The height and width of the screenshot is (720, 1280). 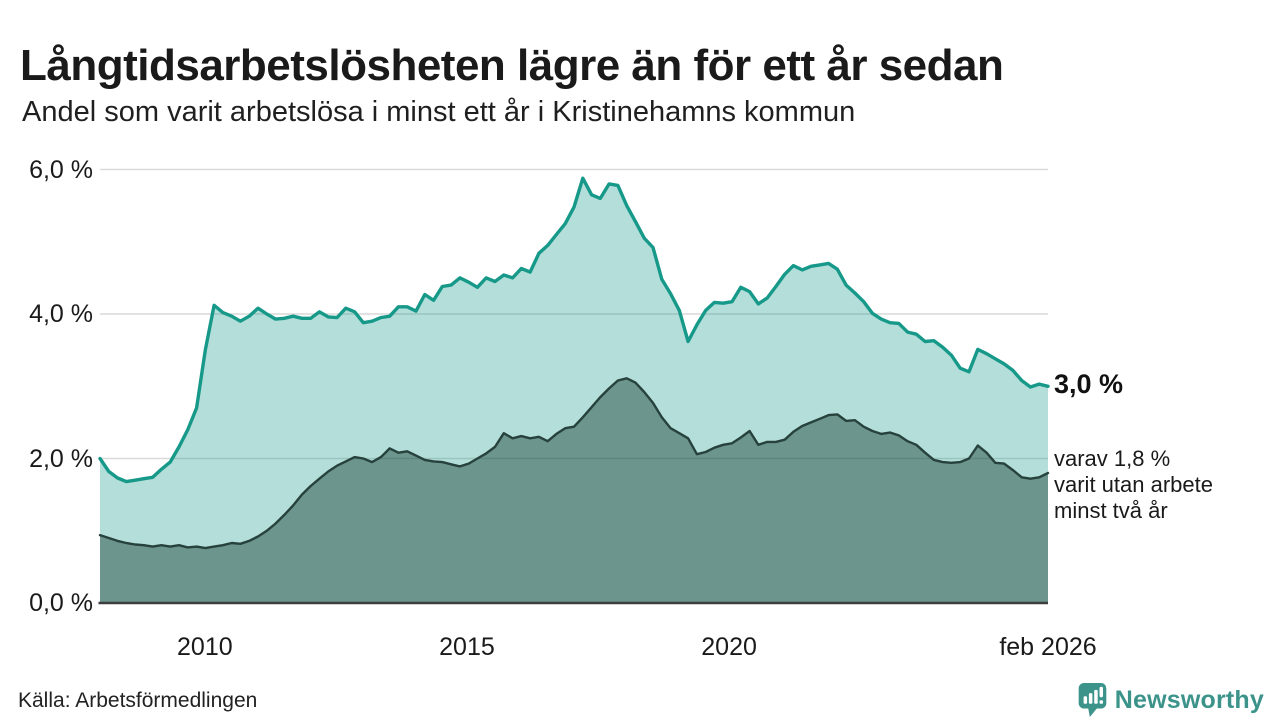 What do you see at coordinates (467, 647) in the screenshot?
I see `x-tick-label: 2015` at bounding box center [467, 647].